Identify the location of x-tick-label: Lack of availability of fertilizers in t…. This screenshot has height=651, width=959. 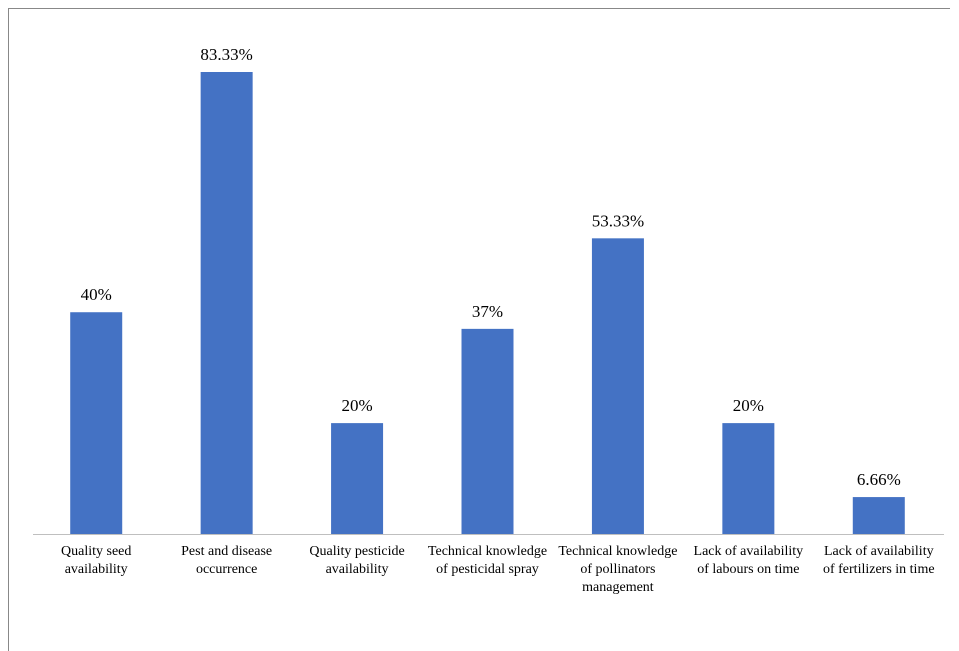
(878, 560).